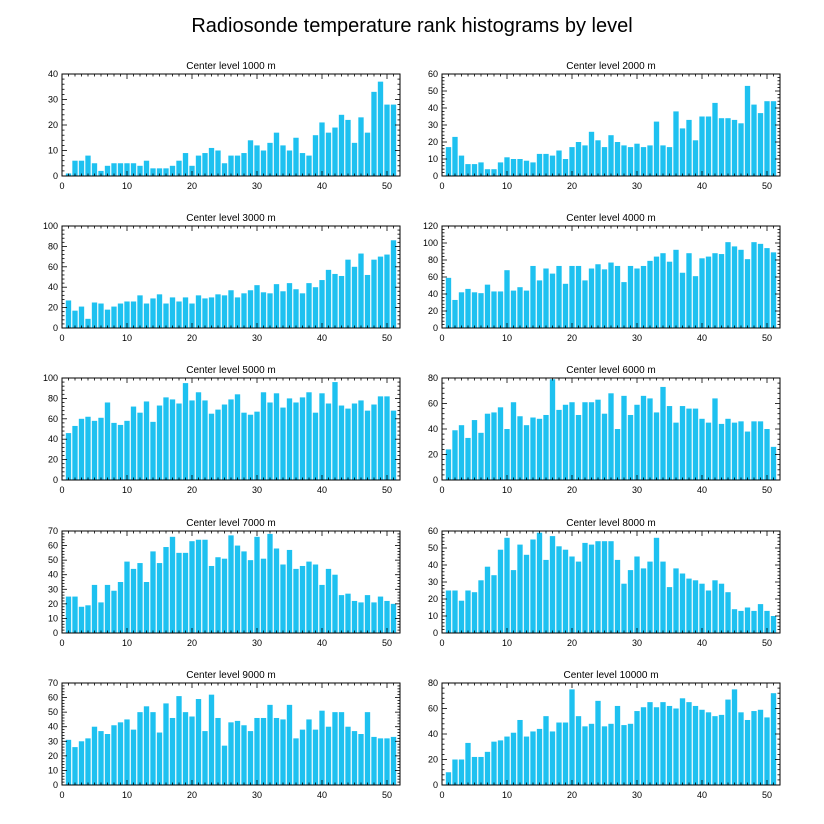 This screenshot has width=824, height=824. I want to click on x-tick-label: 0, so click(61, 490).